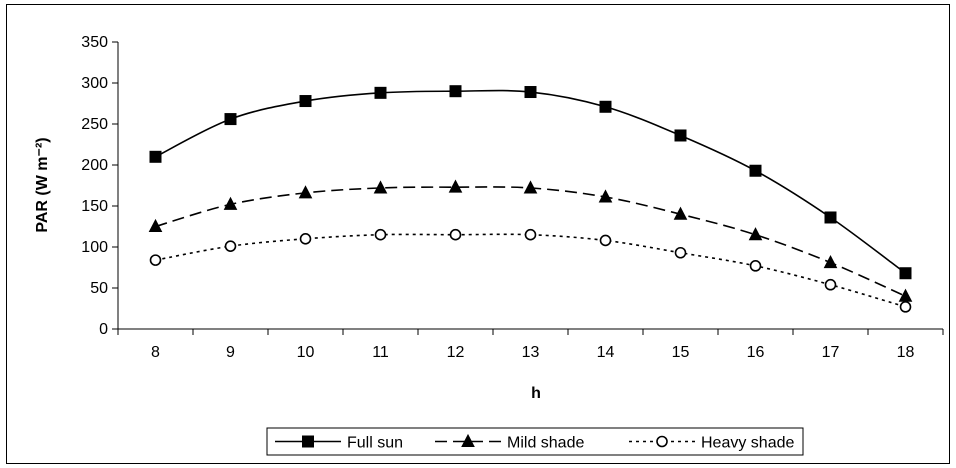 This screenshot has height=468, width=956. Describe the element at coordinates (606, 352) in the screenshot. I see `x-tick-label: 14` at that location.